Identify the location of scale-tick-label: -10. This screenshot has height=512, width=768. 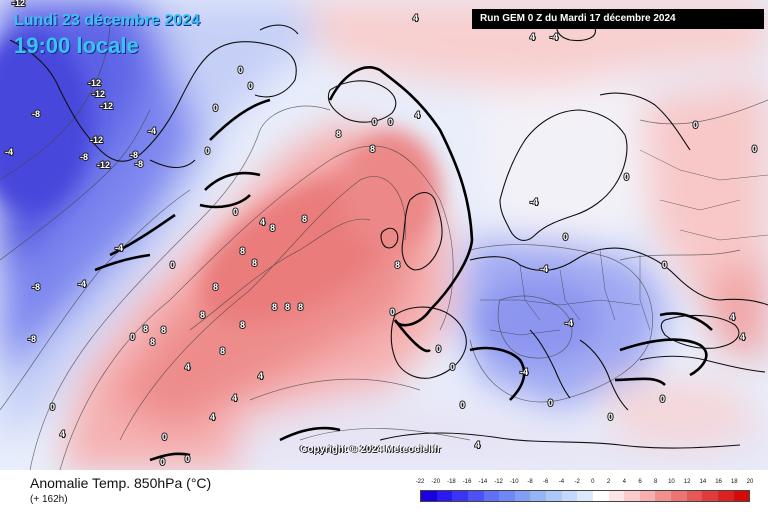
(514, 482).